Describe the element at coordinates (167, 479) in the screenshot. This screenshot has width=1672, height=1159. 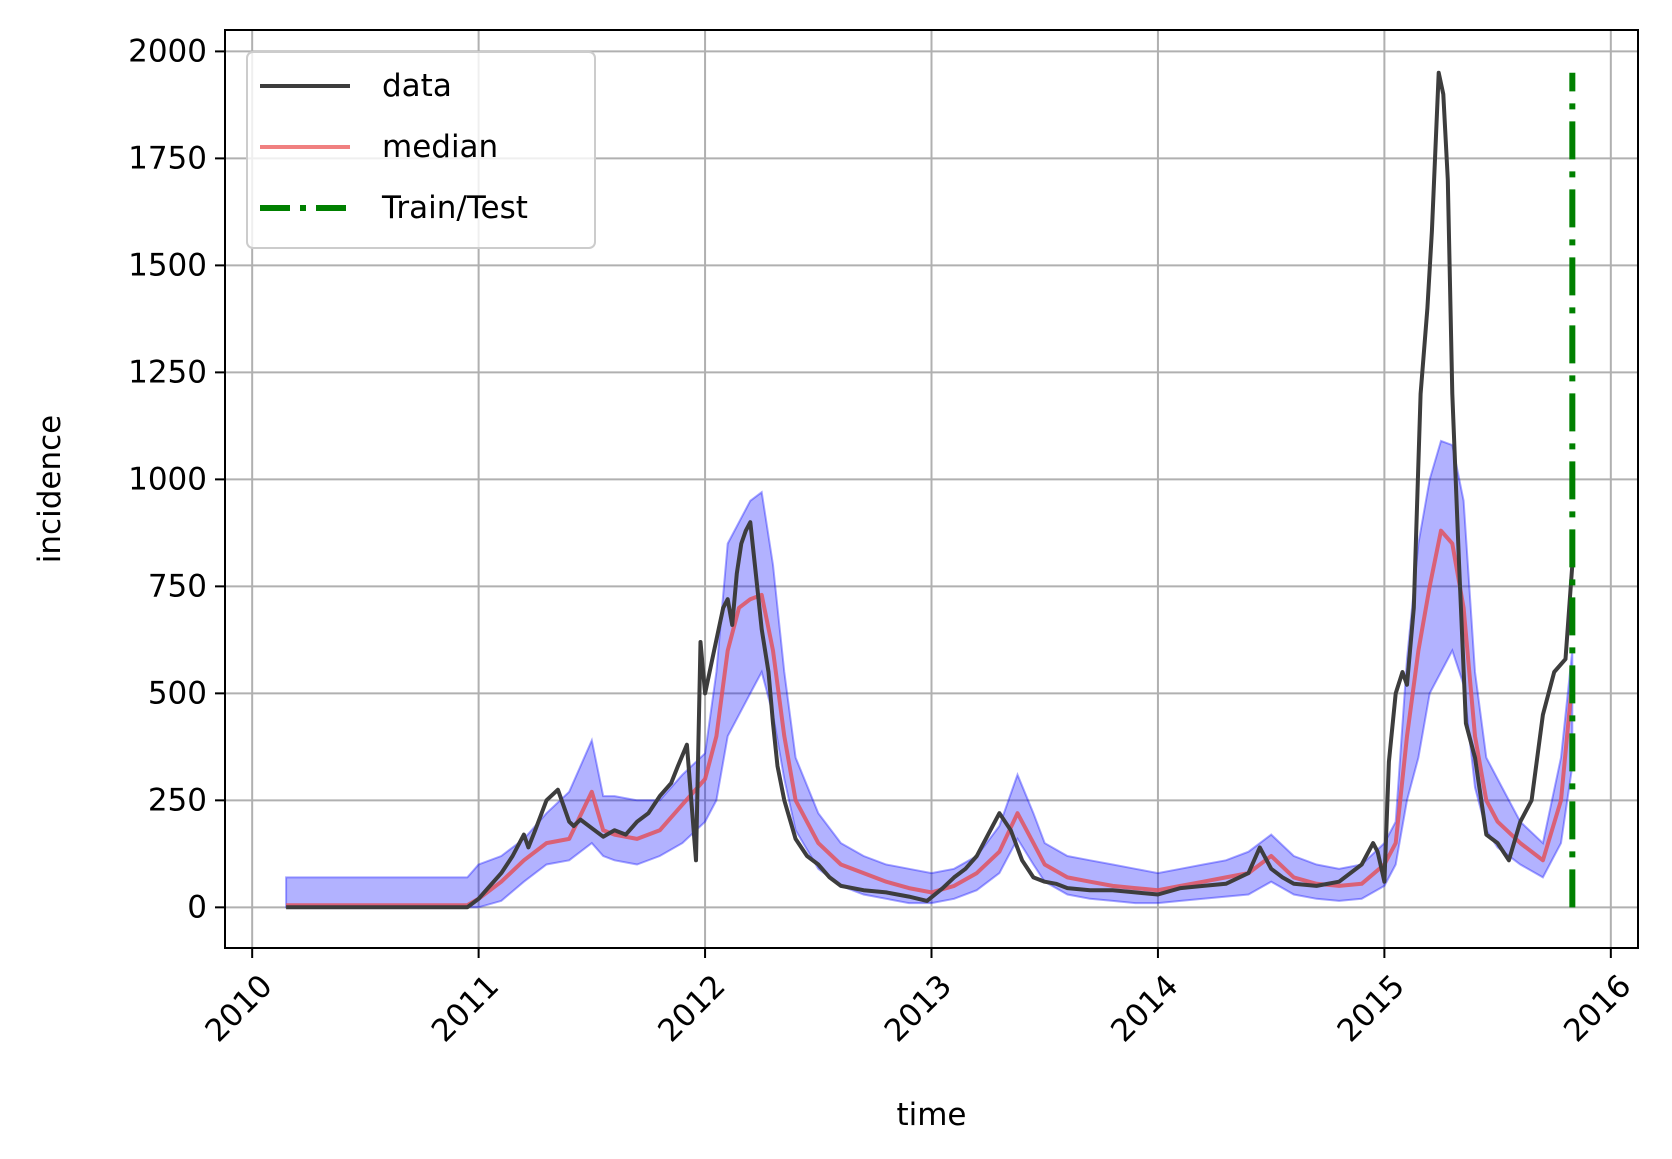
I see `y-tick-label-1000: 1000` at that location.